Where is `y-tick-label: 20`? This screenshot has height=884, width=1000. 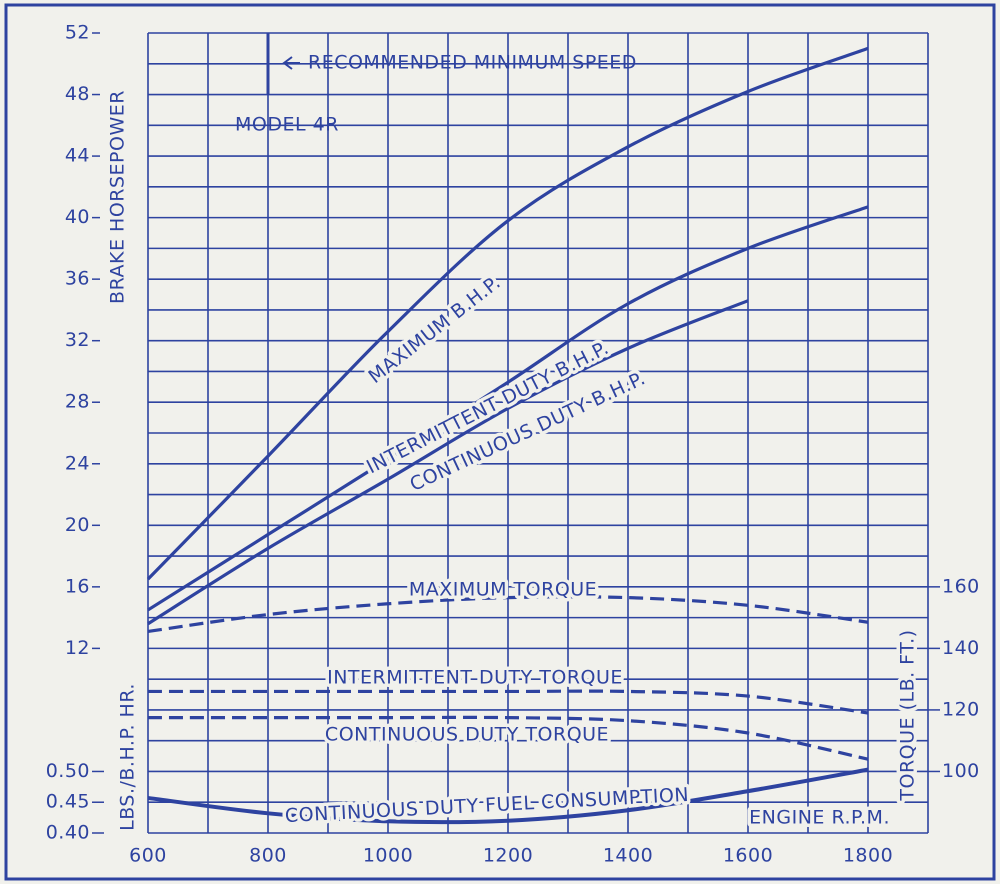 y-tick-label: 20 is located at coordinates (77, 525).